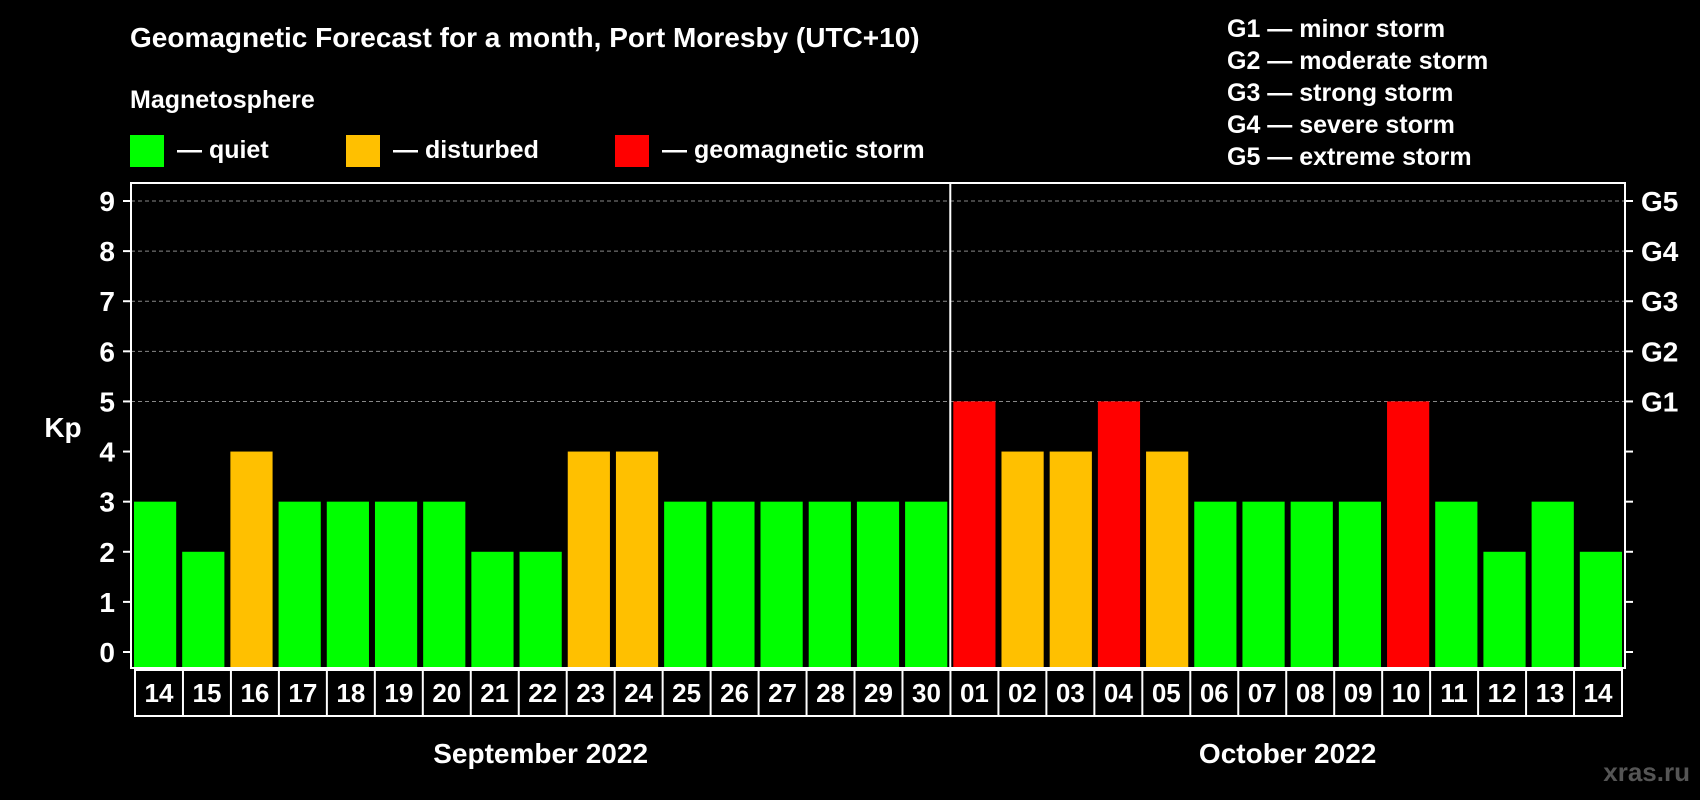 This screenshot has height=800, width=1700. What do you see at coordinates (540, 753) in the screenshot?
I see `month-label-1: September 2022` at bounding box center [540, 753].